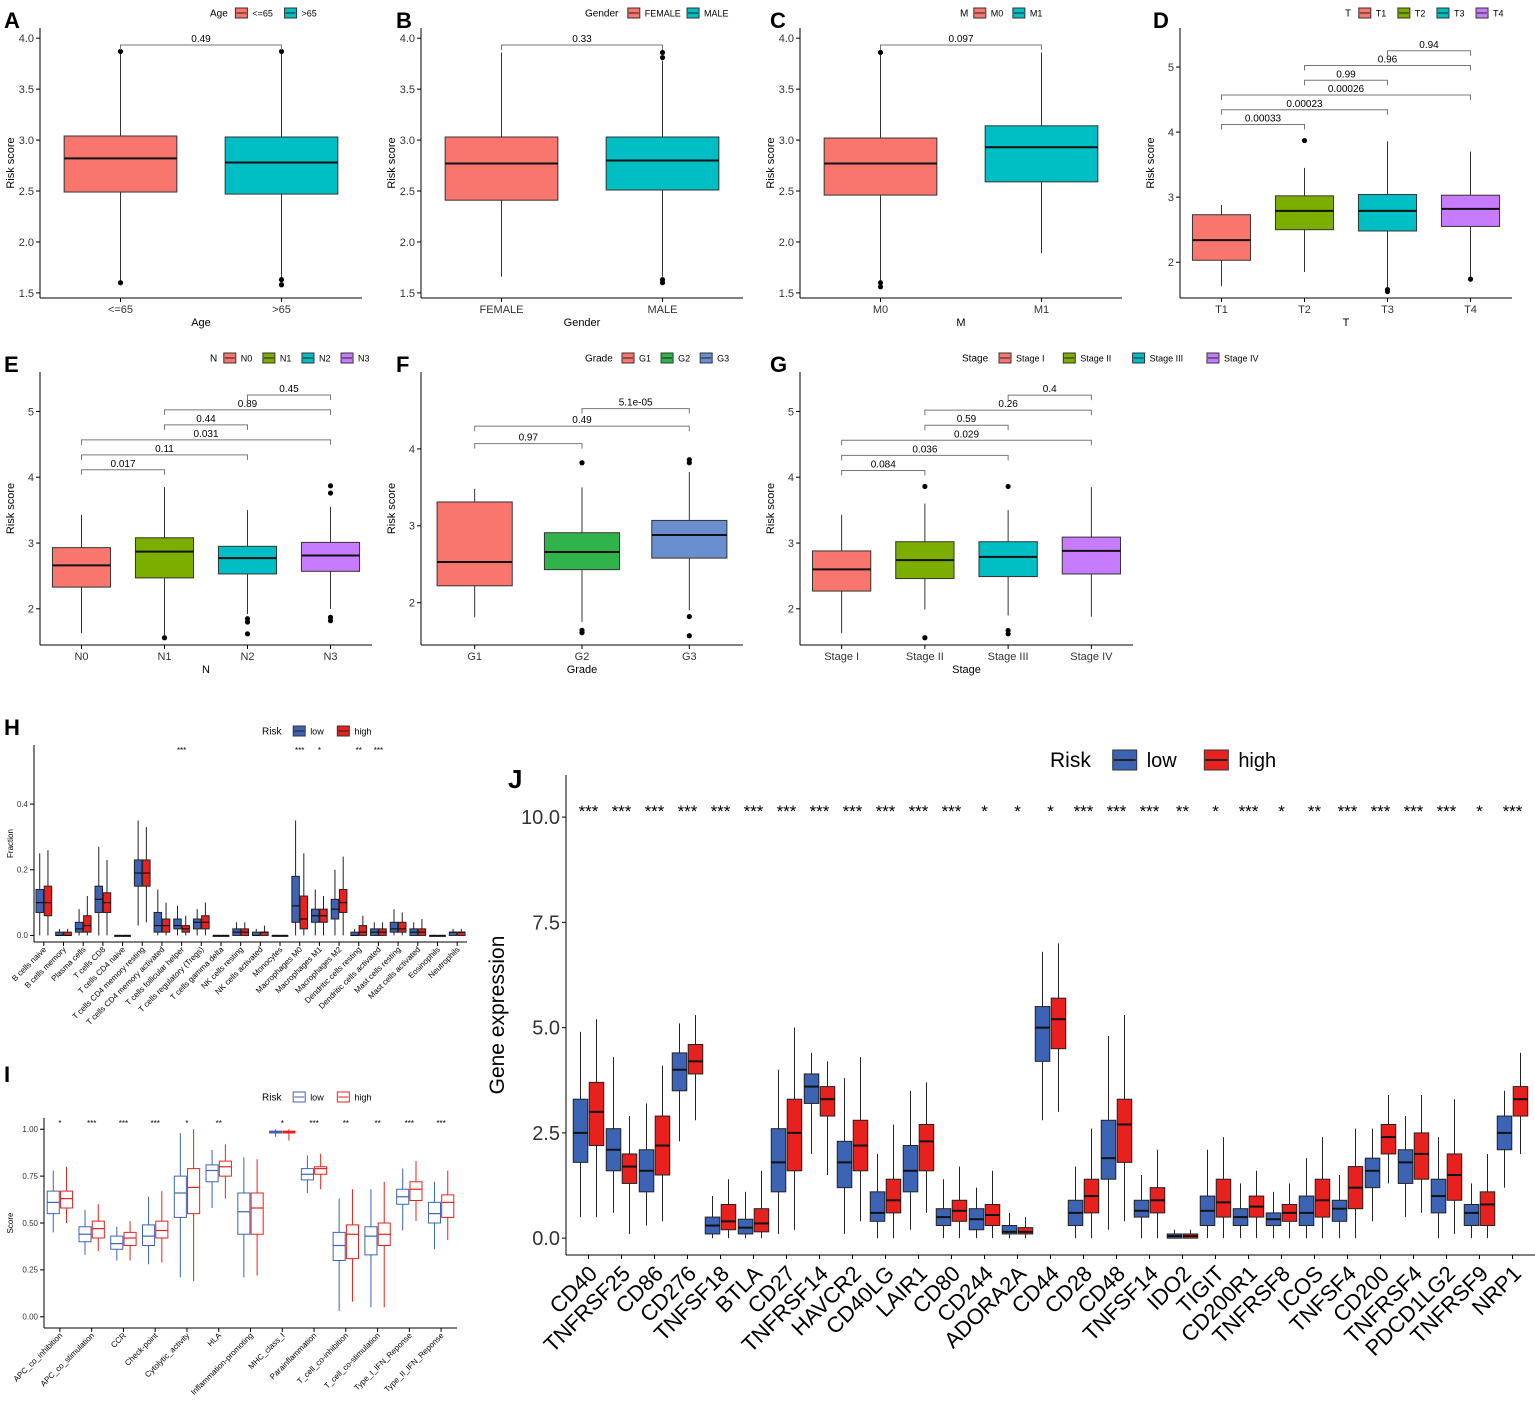 The height and width of the screenshot is (1423, 1535). What do you see at coordinates (501, 310) in the screenshot?
I see `x-tick-label: FEMALE` at bounding box center [501, 310].